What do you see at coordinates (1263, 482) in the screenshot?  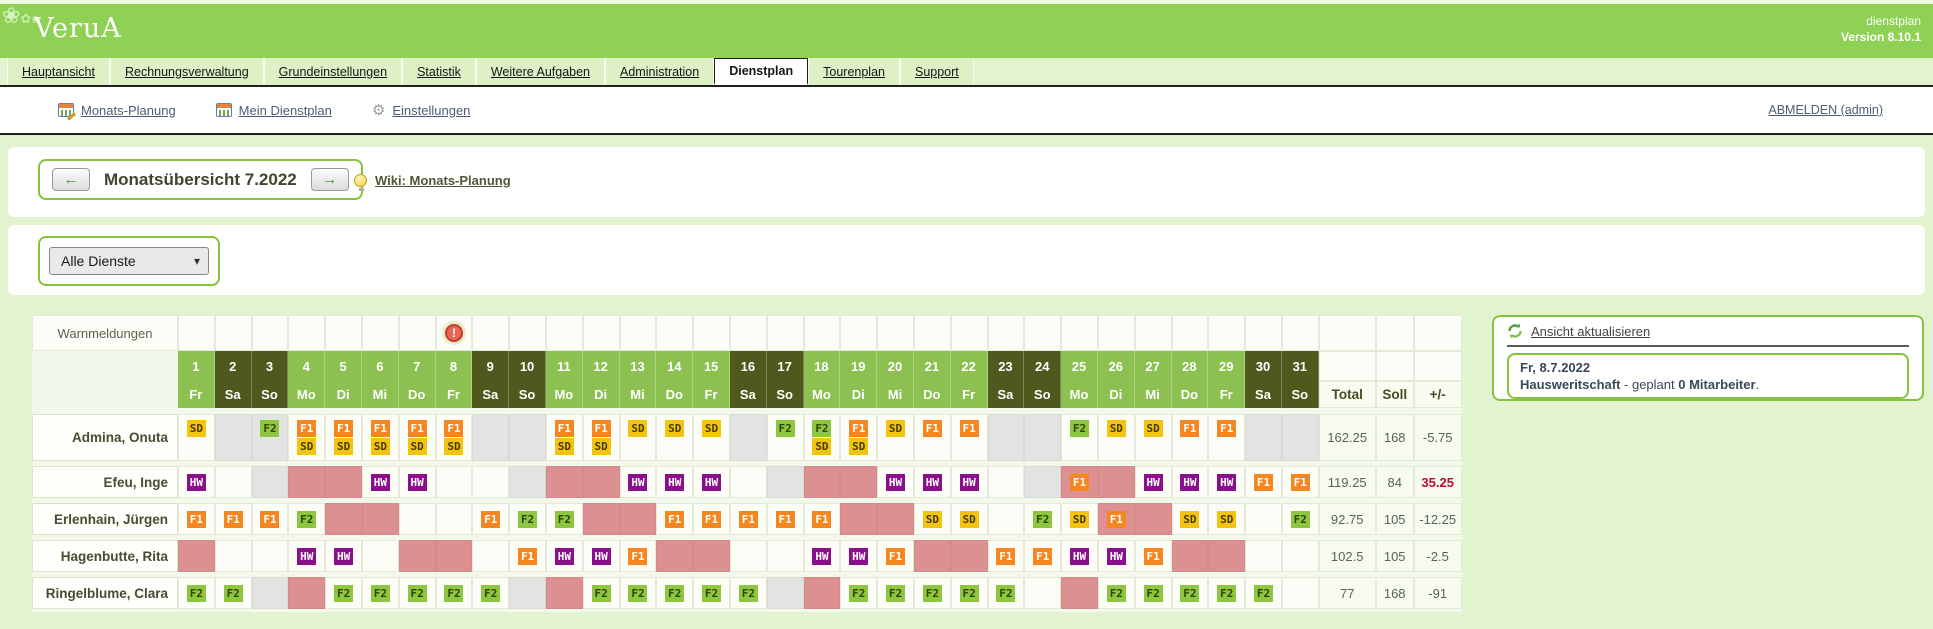 I see `day-cell-30: F1` at bounding box center [1263, 482].